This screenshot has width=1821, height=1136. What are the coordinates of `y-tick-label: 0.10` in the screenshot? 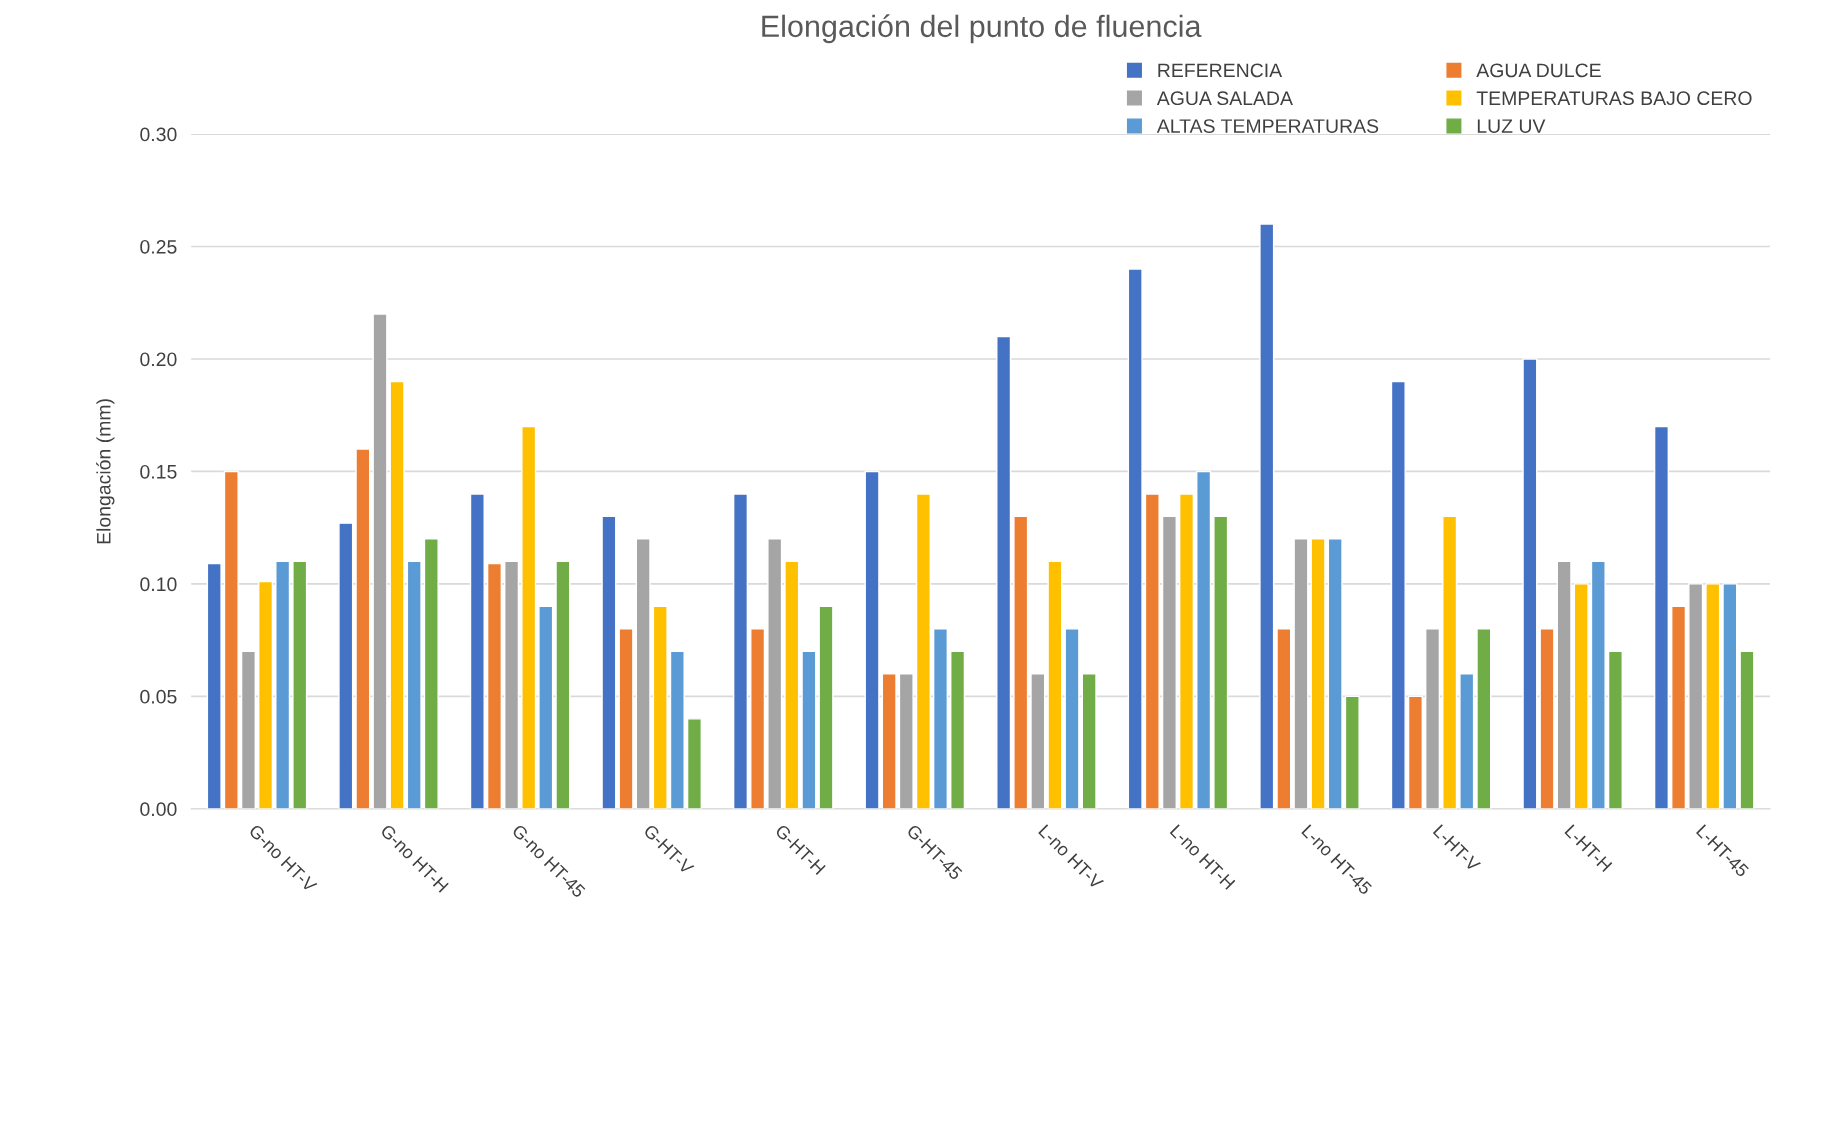 It's located at (158, 584).